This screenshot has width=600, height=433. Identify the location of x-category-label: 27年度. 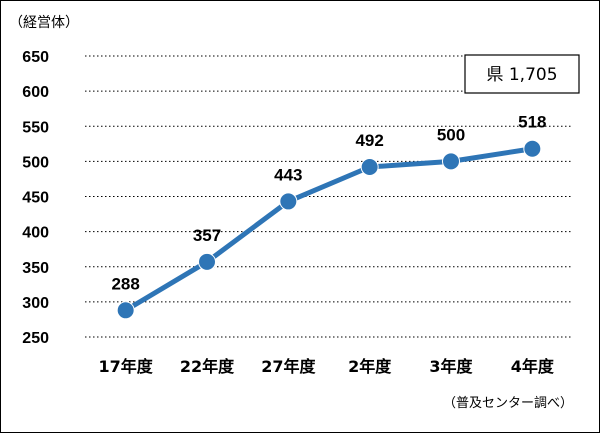
(288, 366).